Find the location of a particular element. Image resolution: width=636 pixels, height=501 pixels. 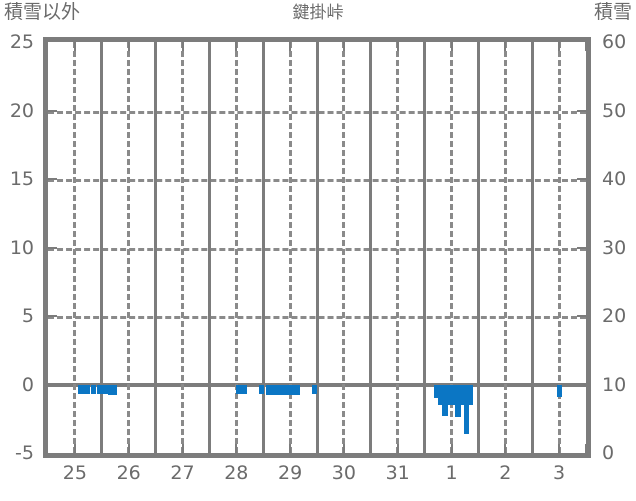

y-axis-right-tick-10: 10 is located at coordinates (614, 384).